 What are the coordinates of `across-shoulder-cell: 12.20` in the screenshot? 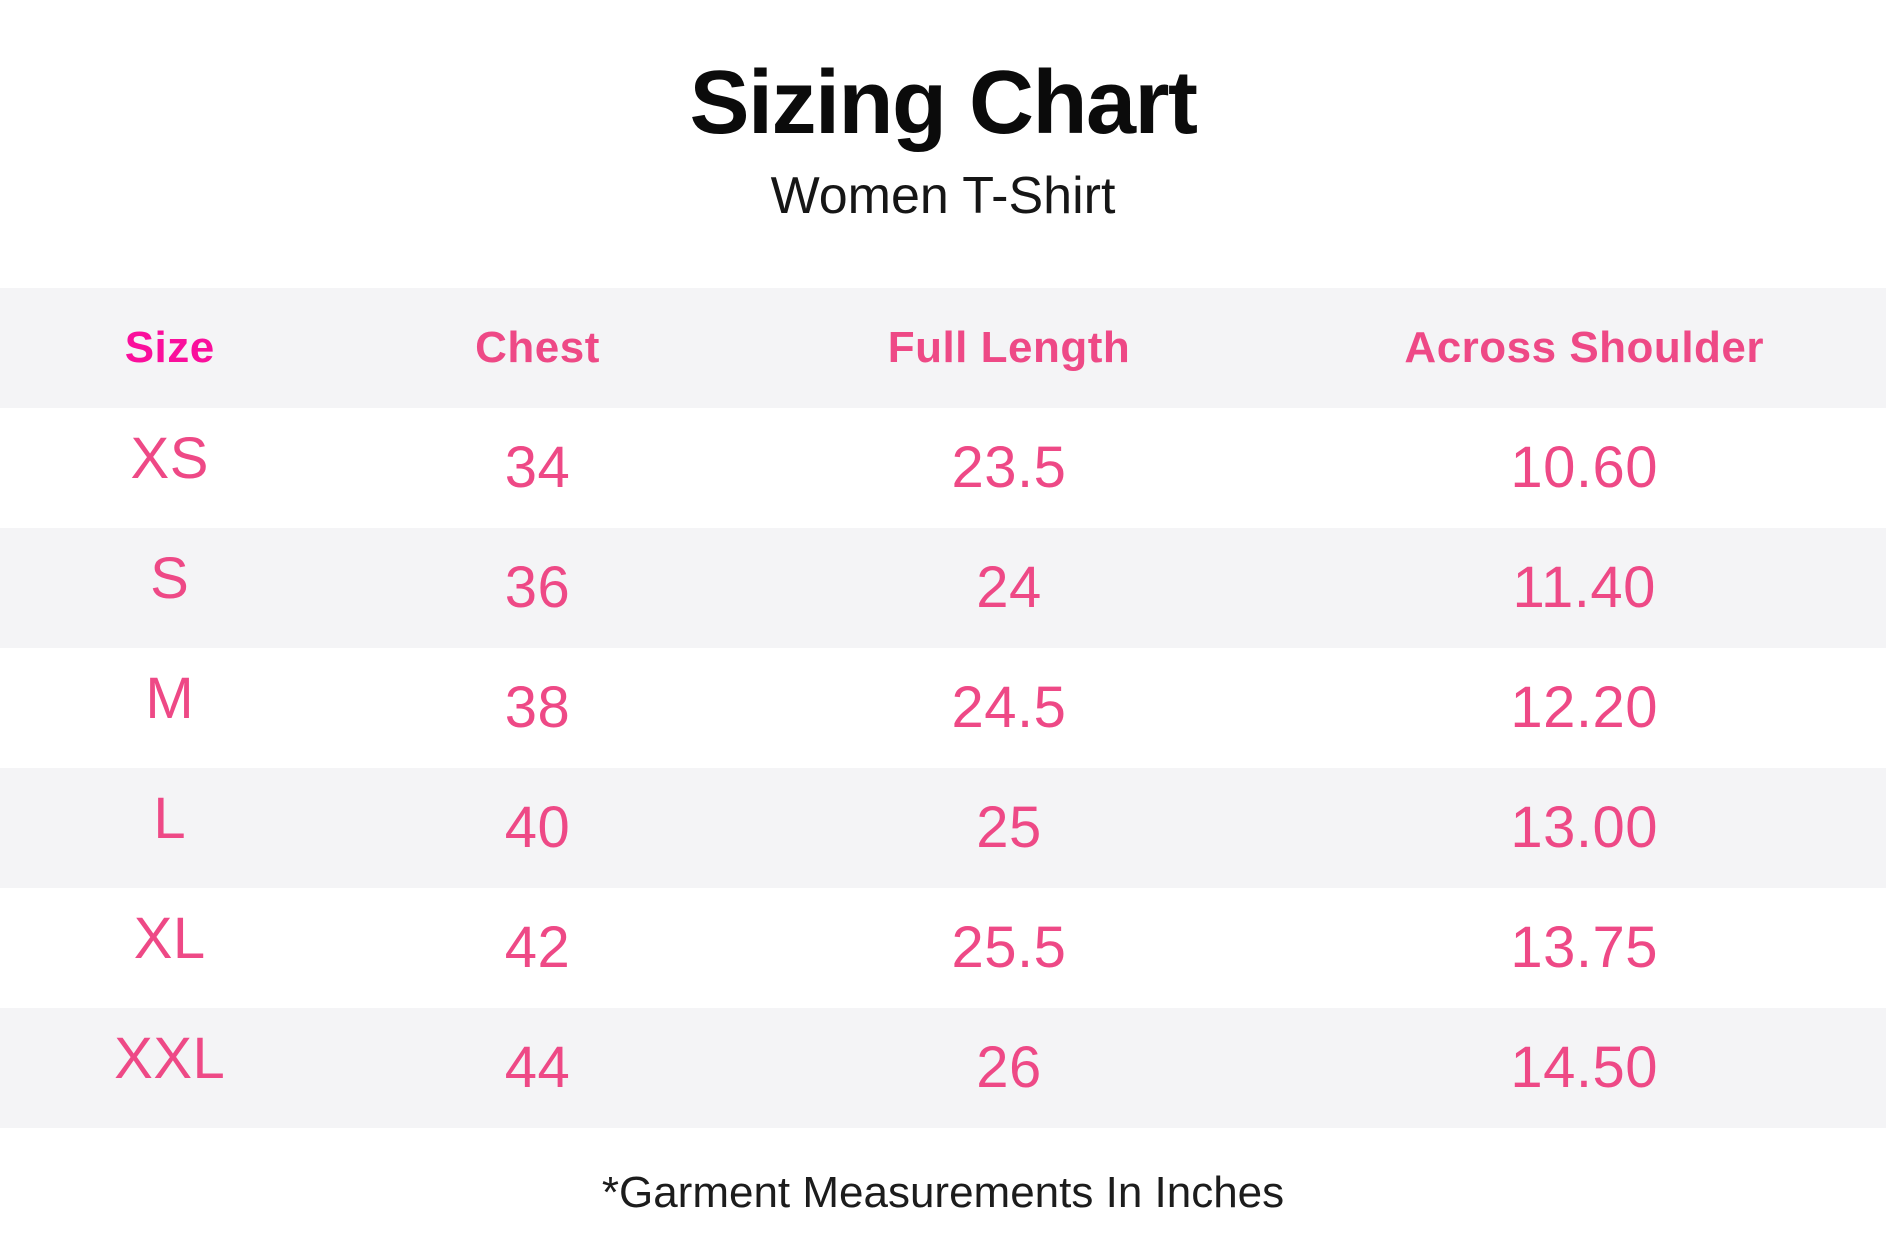 It's located at (1584, 708).